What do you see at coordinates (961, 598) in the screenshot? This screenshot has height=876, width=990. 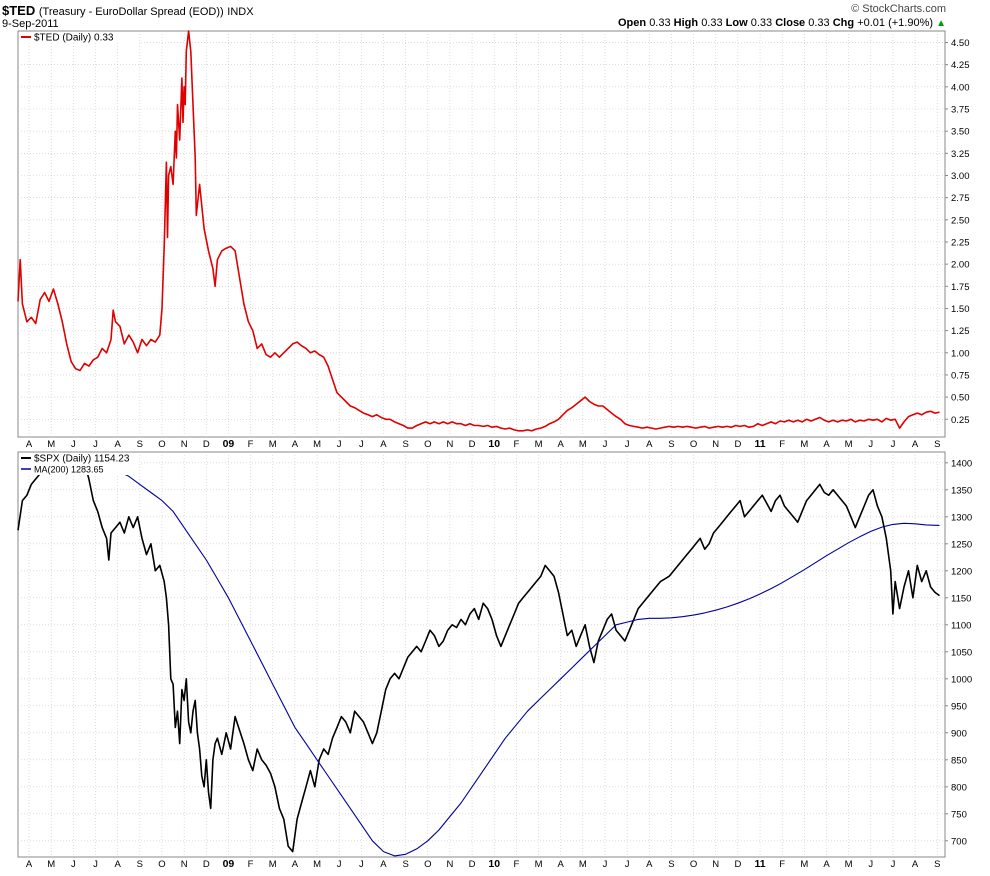 I see `spx-y-tick-label: 1150` at bounding box center [961, 598].